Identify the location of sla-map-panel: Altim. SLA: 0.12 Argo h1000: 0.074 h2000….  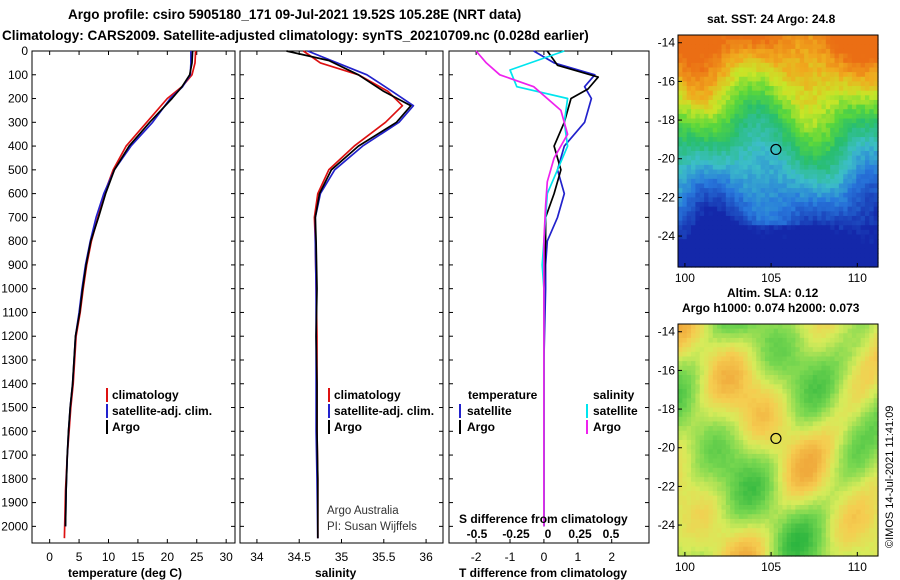
(768, 430).